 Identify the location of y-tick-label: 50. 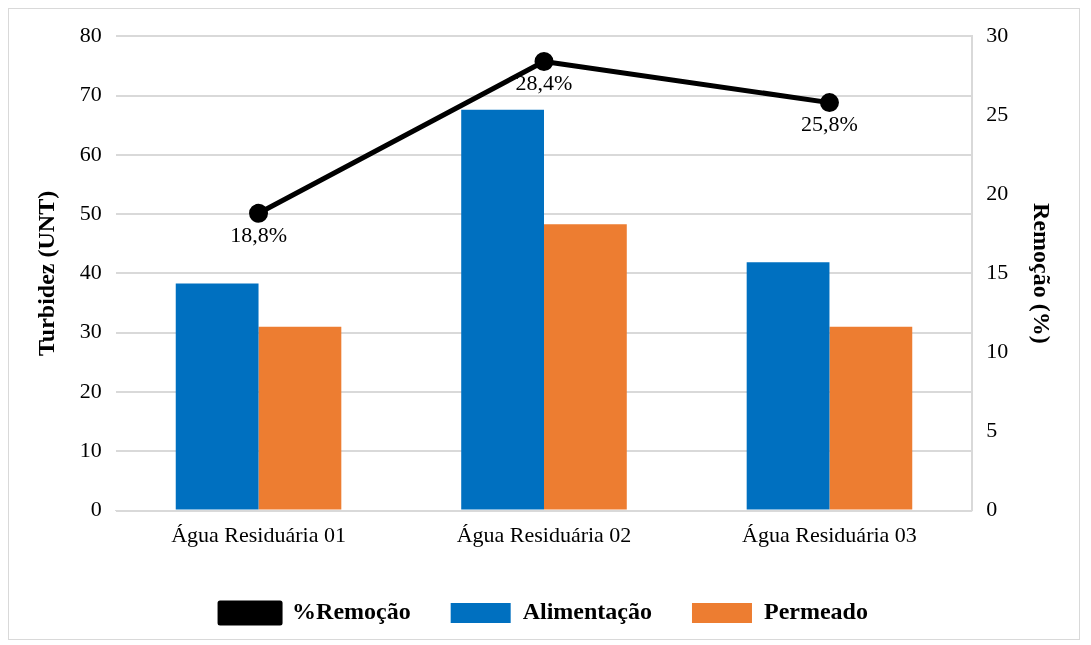
(90, 212).